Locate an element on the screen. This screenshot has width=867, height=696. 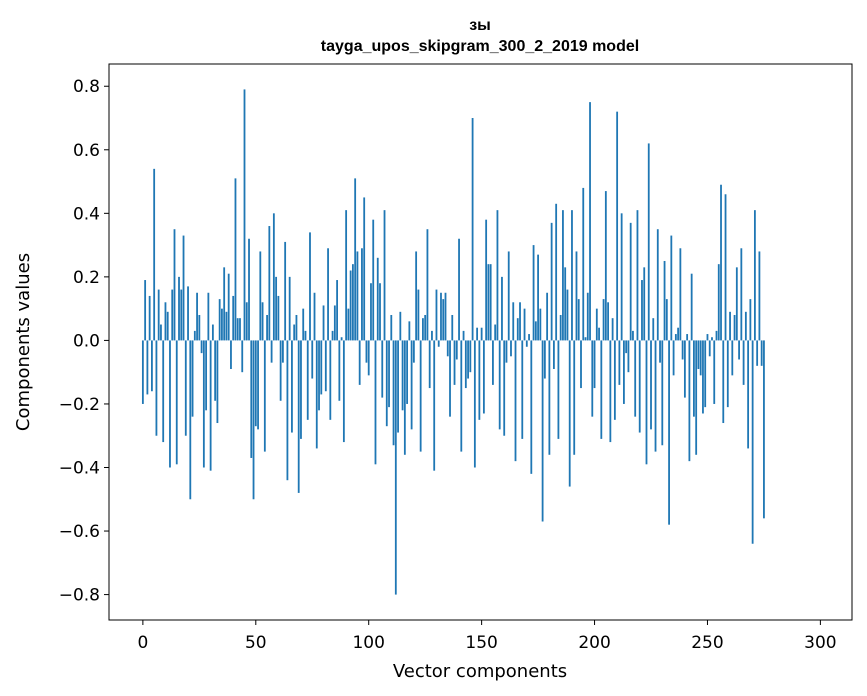
x-tick-label: 300 is located at coordinates (820, 643).